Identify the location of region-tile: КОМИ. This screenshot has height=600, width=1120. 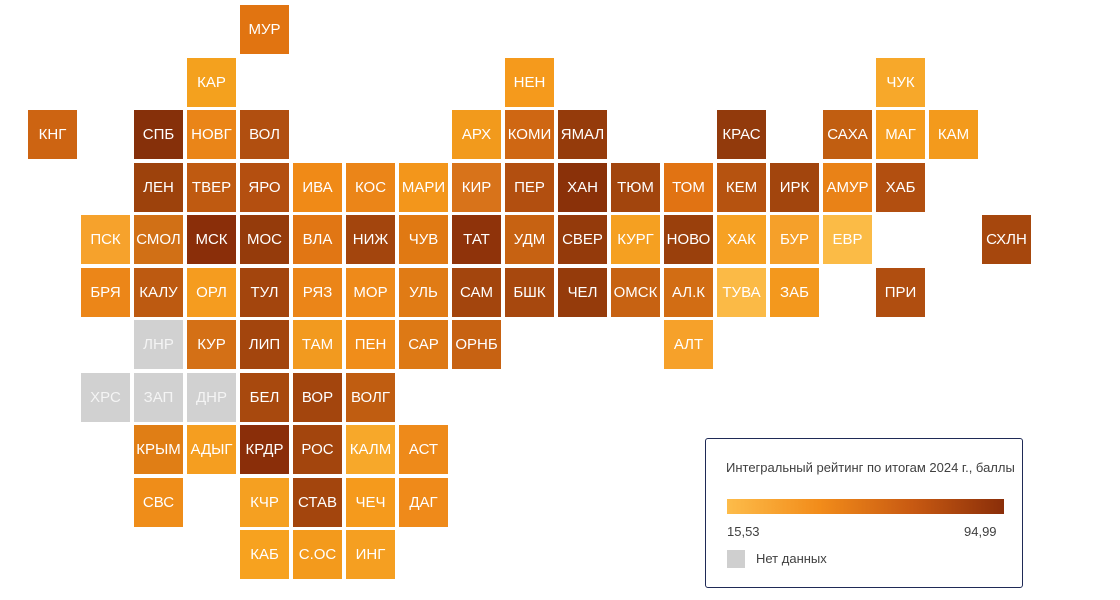
(529, 134).